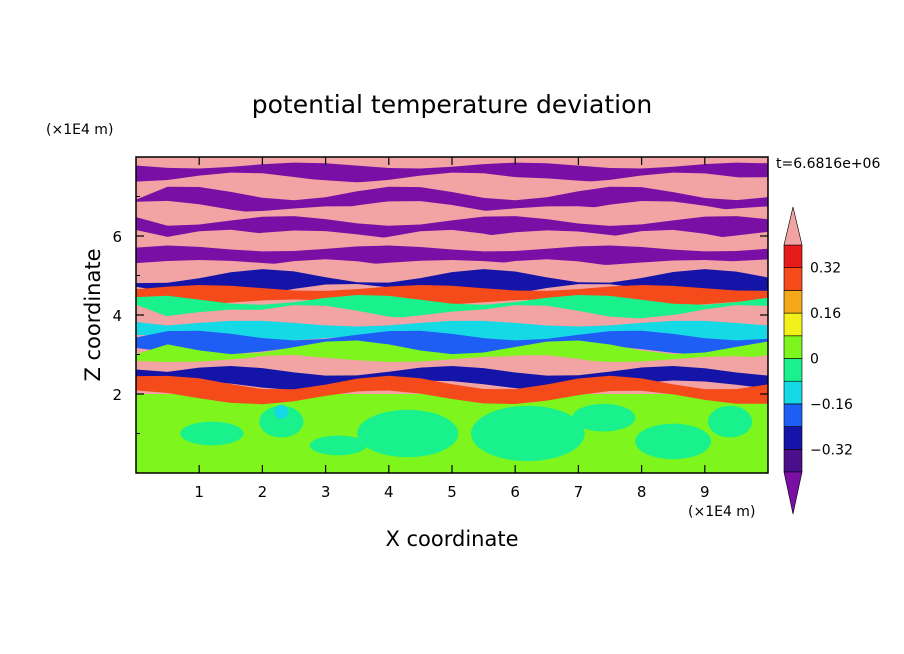  Describe the element at coordinates (579, 492) in the screenshot. I see `x-tick-label: 7` at that location.